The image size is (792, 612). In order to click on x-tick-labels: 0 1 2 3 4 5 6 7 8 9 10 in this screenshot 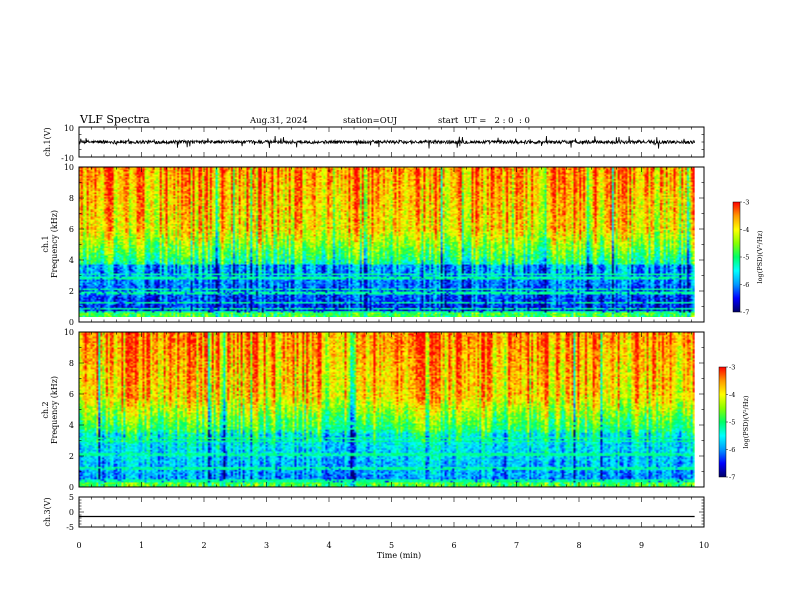, I will do `click(392, 545)`.